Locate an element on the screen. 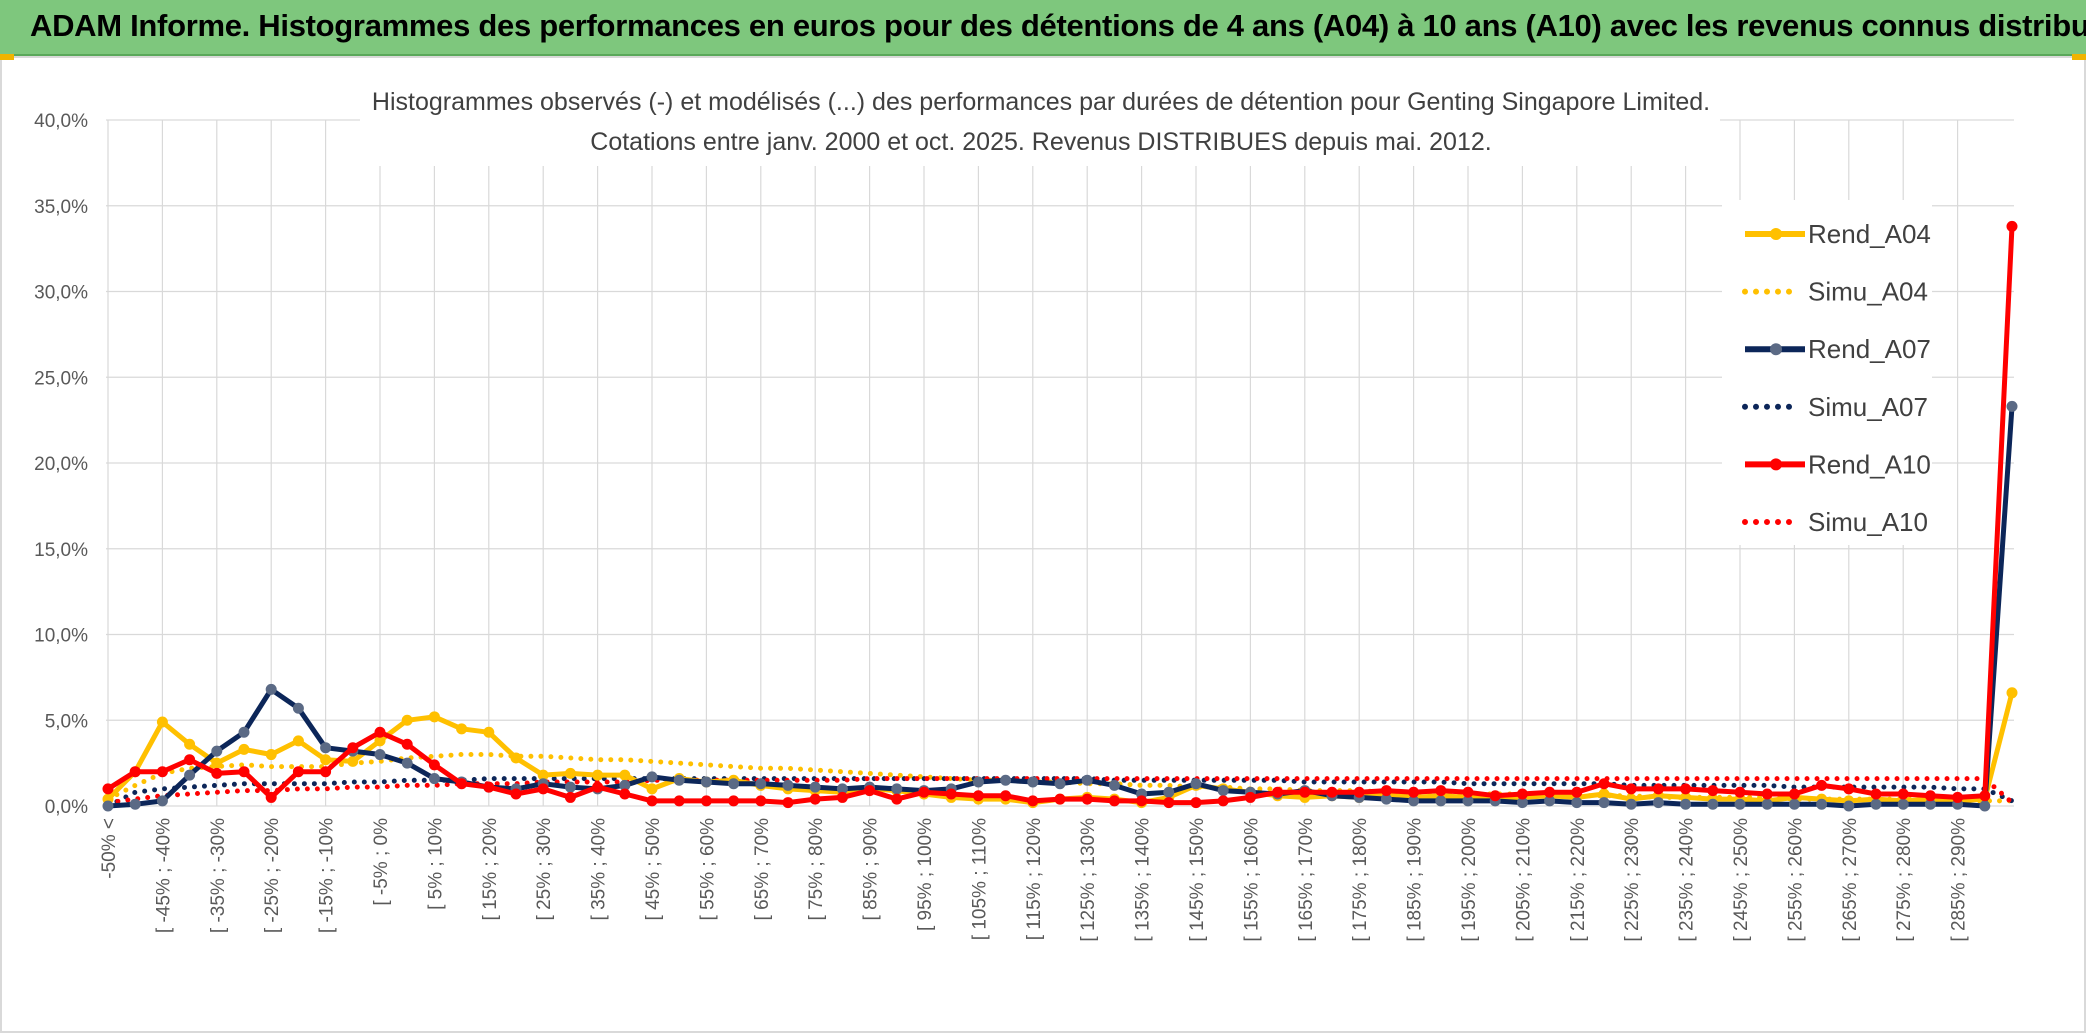 The height and width of the screenshot is (1033, 2086). x-tick-label: [ 155% ; 160% is located at coordinates (1251, 880).